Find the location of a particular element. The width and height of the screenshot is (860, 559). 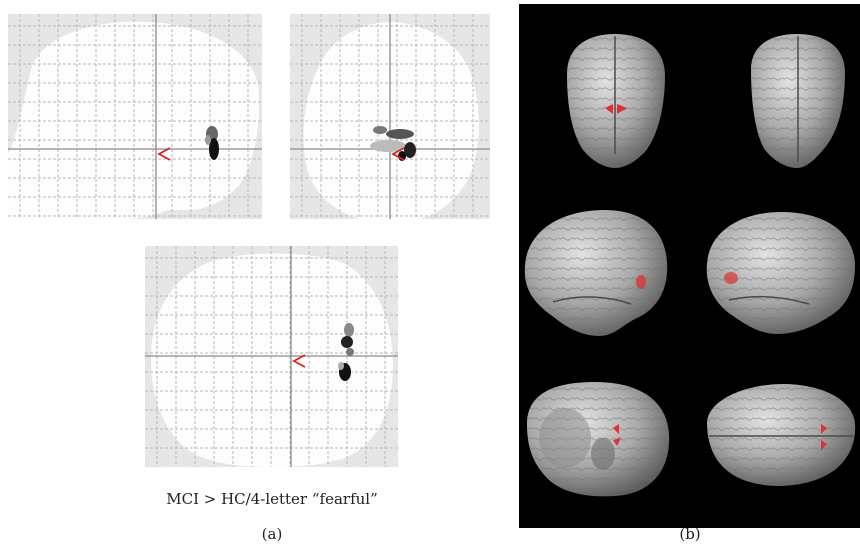

brain-render-anterior is located at coordinates (616, 101).